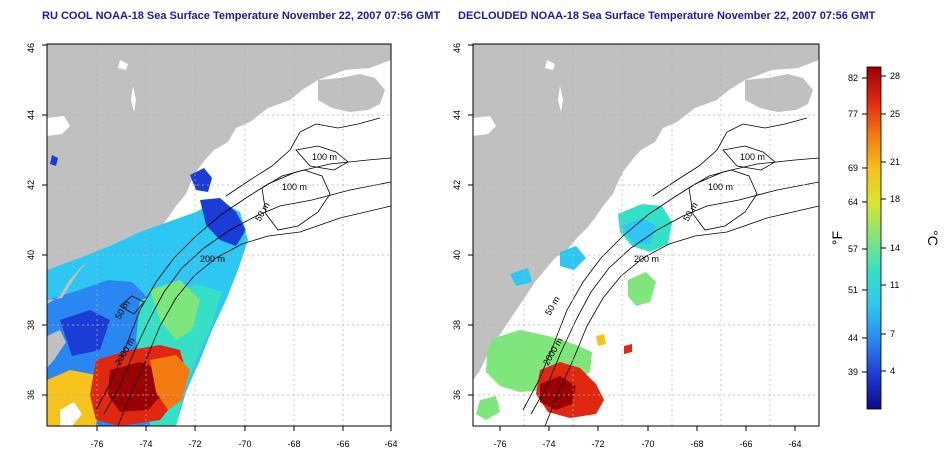 This screenshot has height=475, width=950. What do you see at coordinates (853, 78) in the screenshot?
I see `colorbar-f-tick: 82` at bounding box center [853, 78].